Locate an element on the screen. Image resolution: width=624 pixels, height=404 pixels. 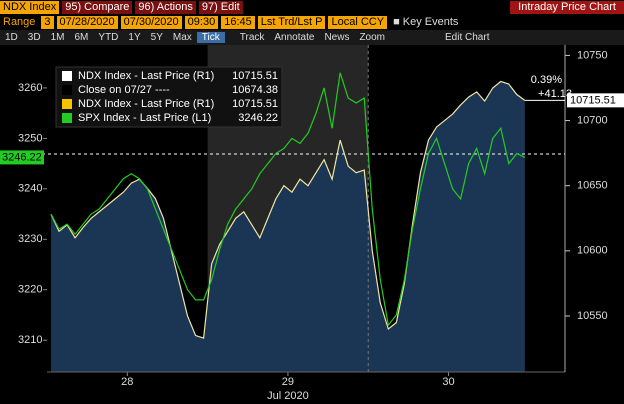
edit-chart-button: Edit Chart is located at coordinates (467, 37).